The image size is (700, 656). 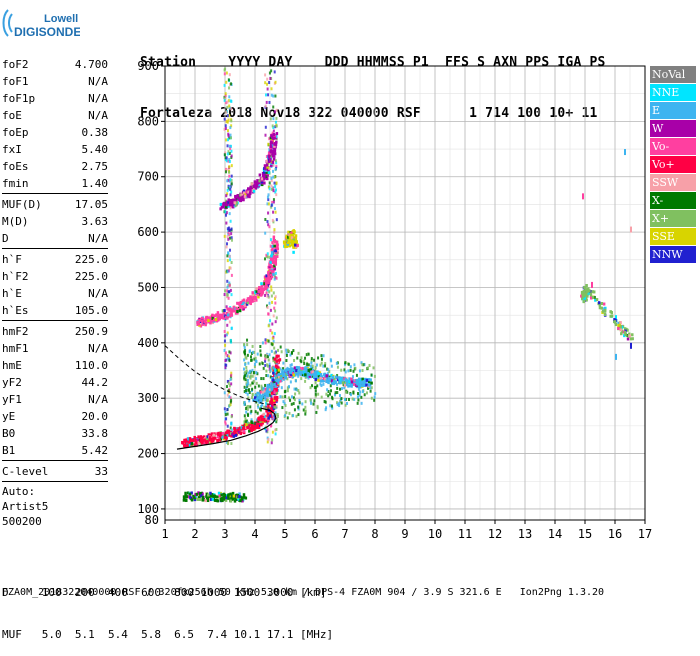 What do you see at coordinates (61, 19) in the screenshot?
I see `logo-line1: Lowell` at bounding box center [61, 19].